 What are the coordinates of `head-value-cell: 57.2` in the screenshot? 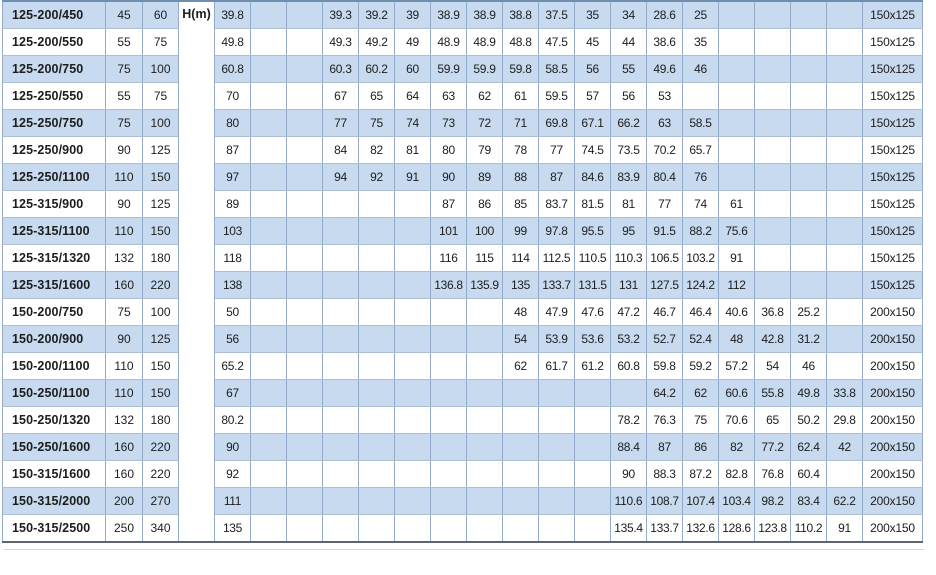 It's located at (736, 366).